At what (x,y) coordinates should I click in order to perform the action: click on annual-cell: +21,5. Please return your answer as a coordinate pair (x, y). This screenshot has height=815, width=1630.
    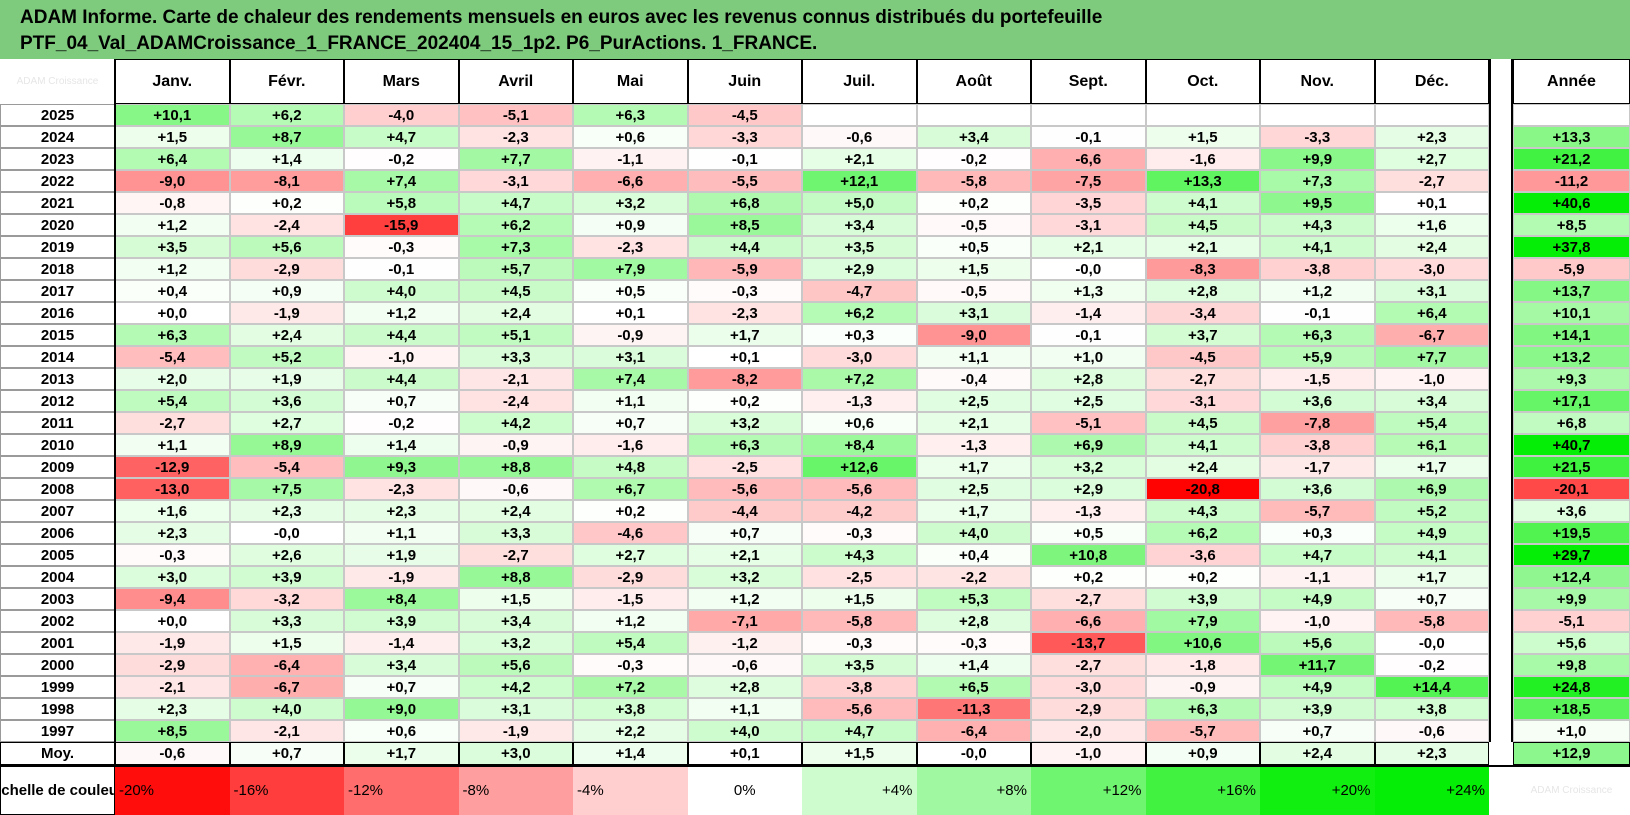
    Looking at the image, I should click on (1571, 467).